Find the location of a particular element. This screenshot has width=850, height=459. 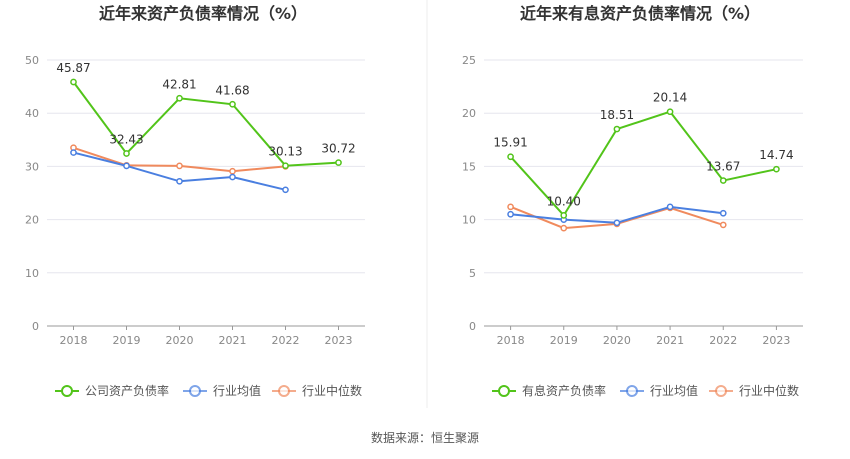

chart-title: 近年来资产负债率情况（%） is located at coordinates (203, 13).